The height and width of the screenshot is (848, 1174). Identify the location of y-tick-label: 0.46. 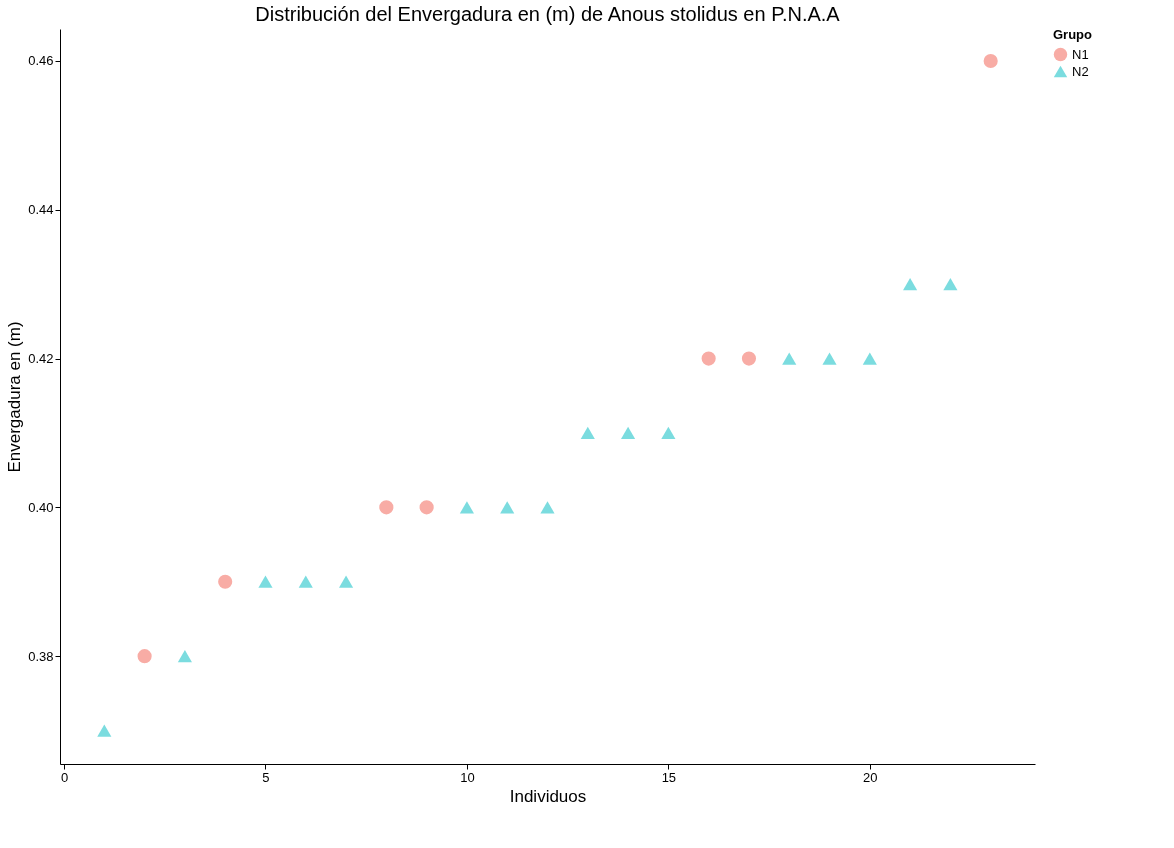
(41, 61).